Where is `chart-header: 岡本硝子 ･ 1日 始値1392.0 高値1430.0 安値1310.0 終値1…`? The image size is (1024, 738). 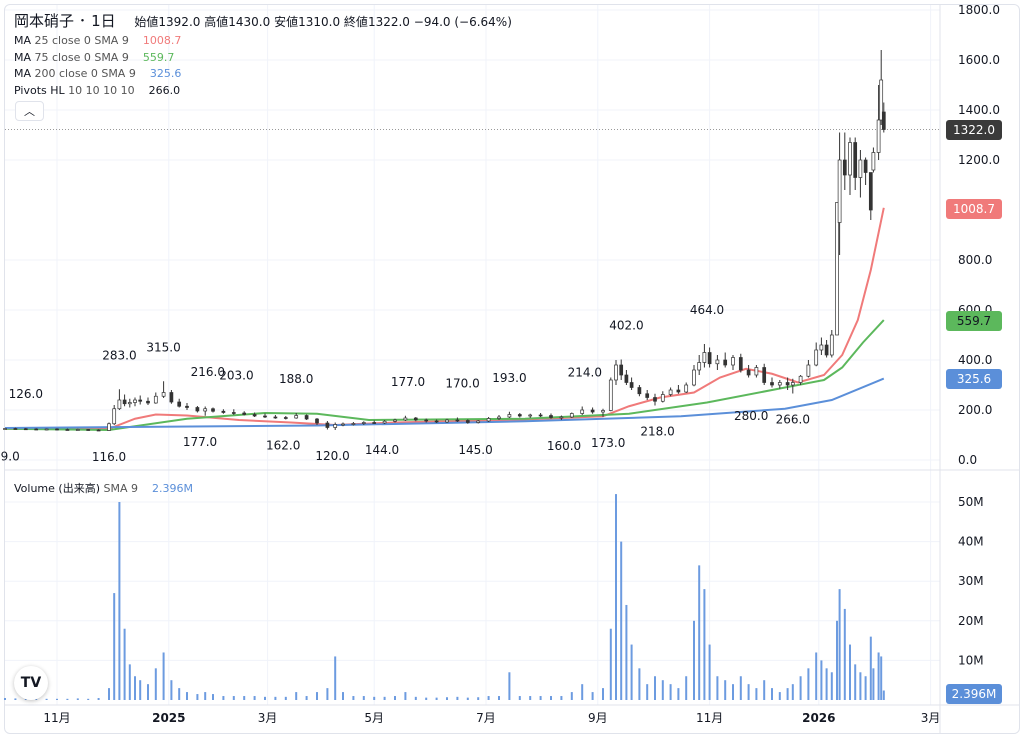 chart-header: 岡本硝子 ･ 1日 始値1392.0 高値1430.0 安値1310.0 終値1… is located at coordinates (263, 21).